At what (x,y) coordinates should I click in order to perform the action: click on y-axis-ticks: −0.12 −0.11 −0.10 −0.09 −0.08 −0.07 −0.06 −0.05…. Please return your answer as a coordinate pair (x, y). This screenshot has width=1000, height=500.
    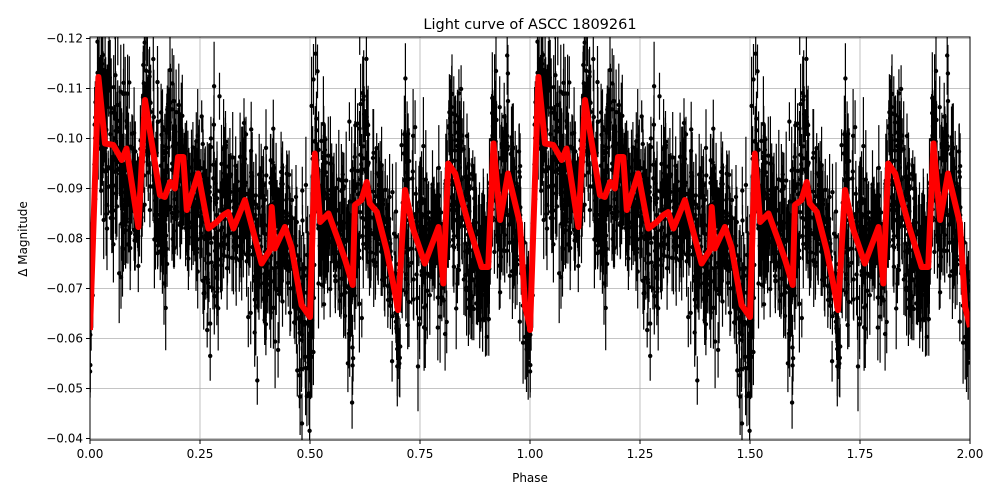
    Looking at the image, I should click on (68, 239).